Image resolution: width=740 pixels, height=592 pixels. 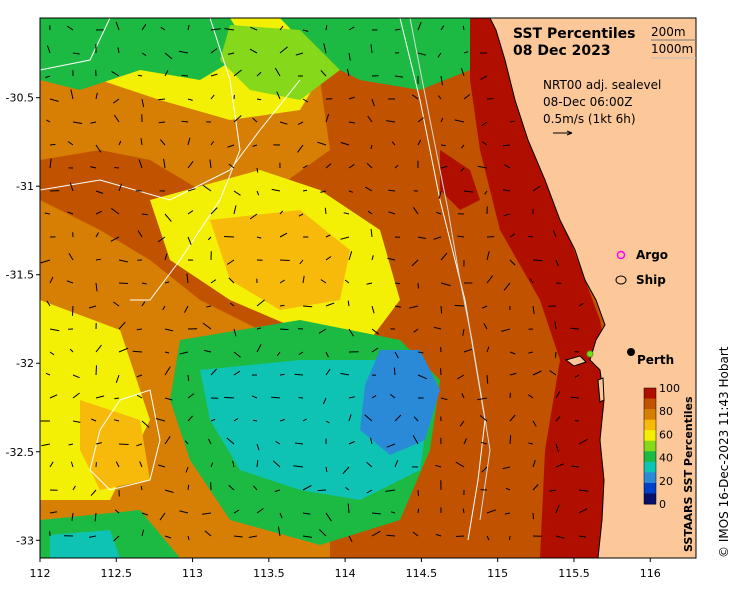 What do you see at coordinates (117, 573) in the screenshot?
I see `x-tick-label: 112.5` at bounding box center [117, 573].